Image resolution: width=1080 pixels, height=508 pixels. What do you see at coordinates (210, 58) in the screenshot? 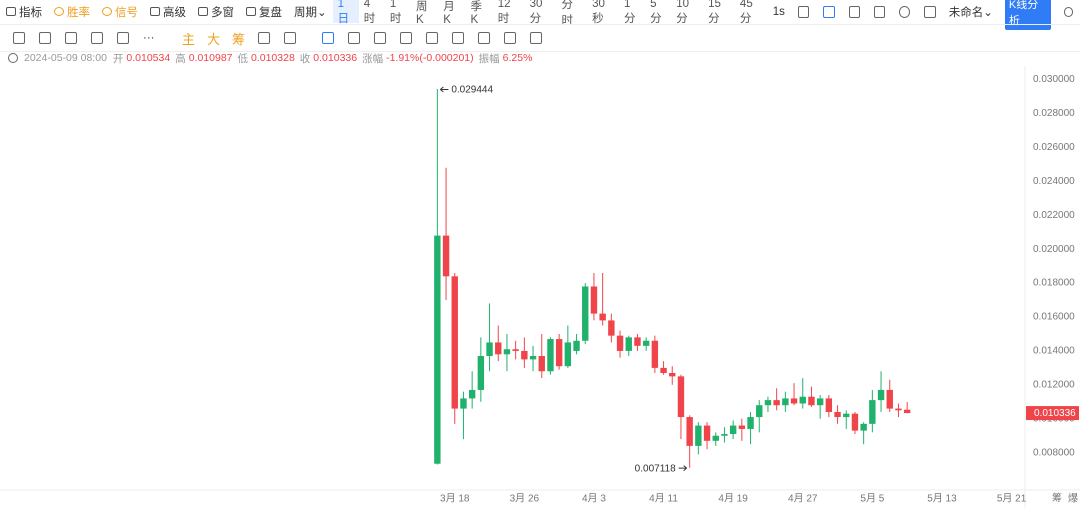
I see `info-value: 0.010987` at bounding box center [210, 58].